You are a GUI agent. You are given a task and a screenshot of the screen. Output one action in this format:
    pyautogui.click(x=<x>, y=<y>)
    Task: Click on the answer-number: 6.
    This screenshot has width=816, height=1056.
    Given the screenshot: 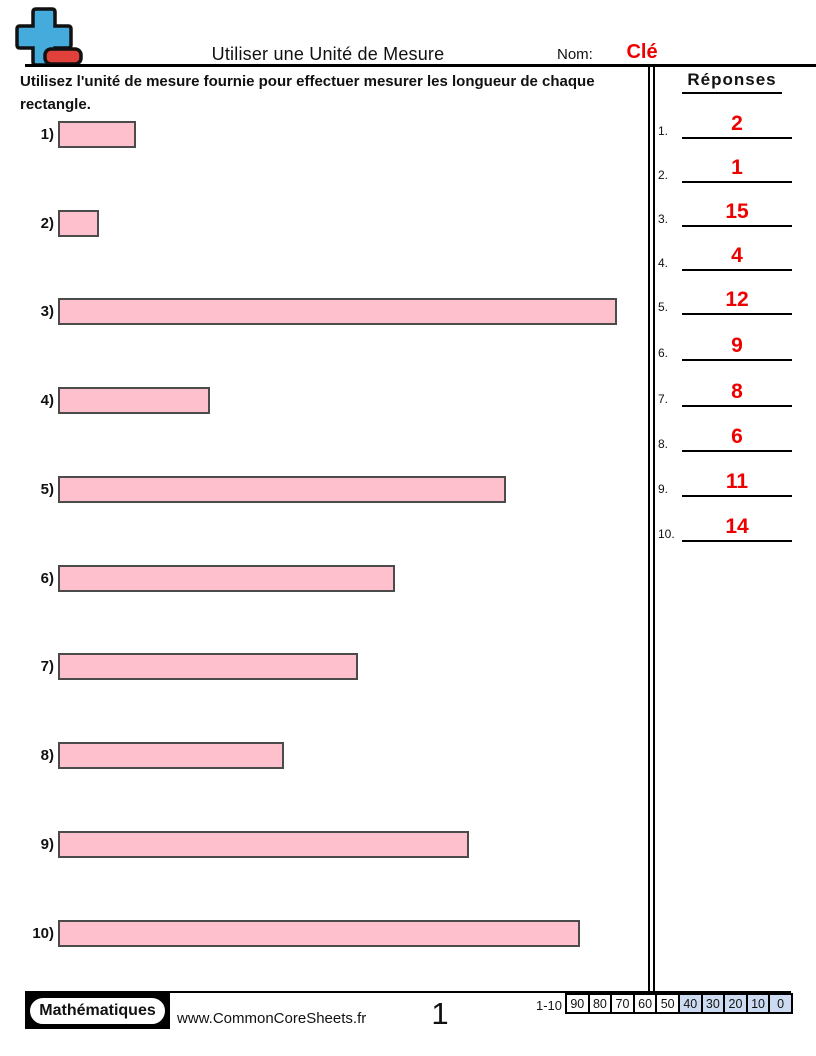 What is the action you would take?
    pyautogui.click(x=663, y=353)
    